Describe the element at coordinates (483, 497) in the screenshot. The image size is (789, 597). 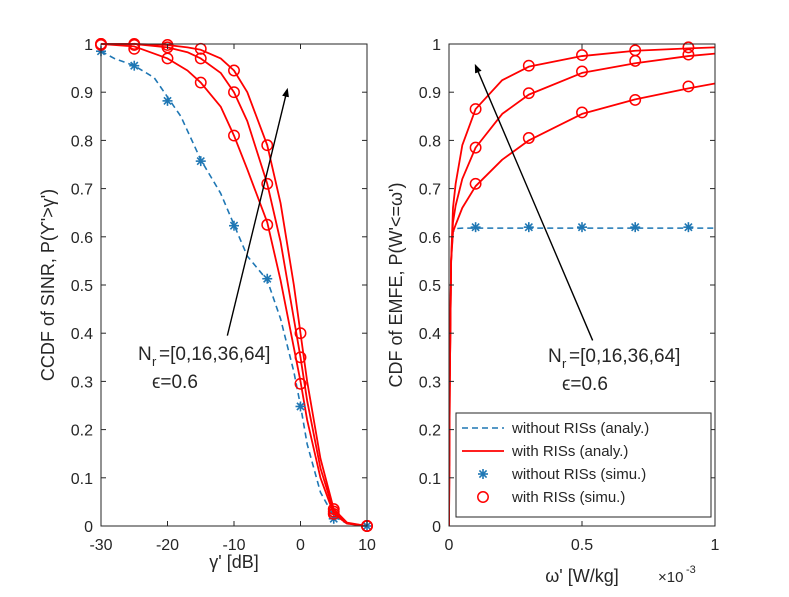
I see `legend-with-simu-marker` at that location.